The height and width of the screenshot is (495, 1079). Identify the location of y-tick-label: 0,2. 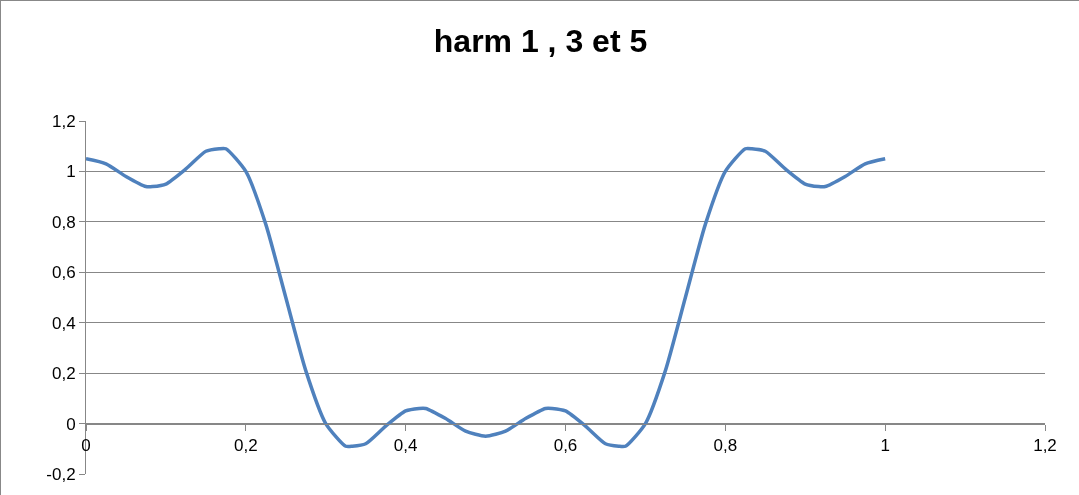
(63, 374).